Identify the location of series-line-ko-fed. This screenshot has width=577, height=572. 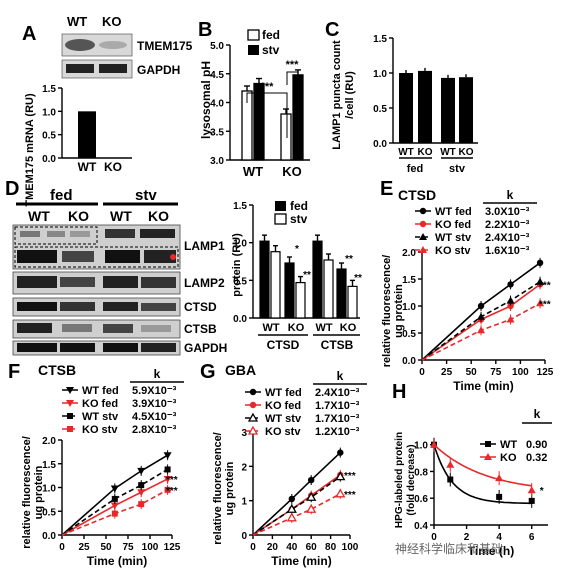
(481, 322).